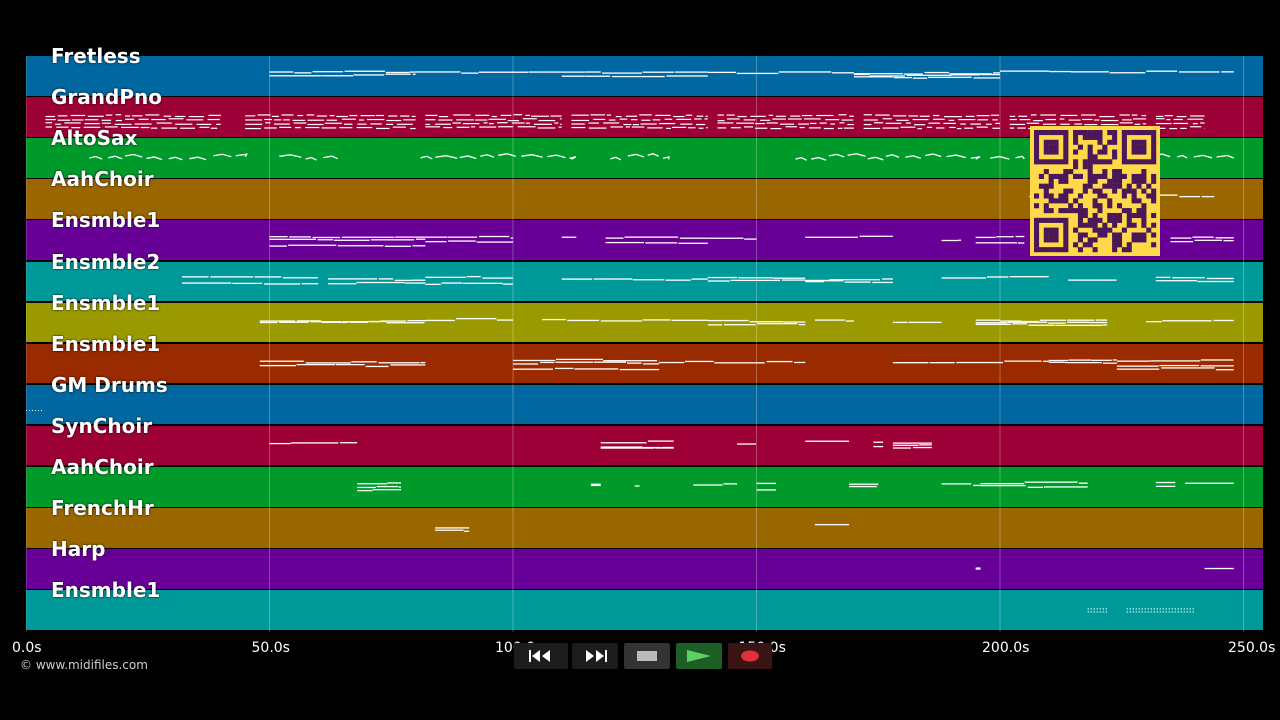 Image resolution: width=1280 pixels, height=720 pixels. I want to click on track-label: GrandPno, so click(106, 97).